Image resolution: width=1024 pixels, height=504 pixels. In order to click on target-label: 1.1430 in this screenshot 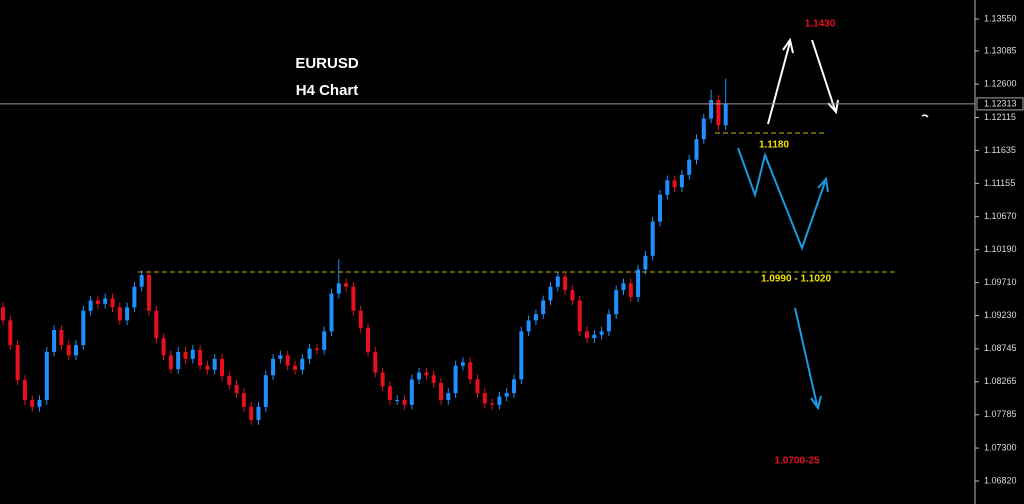, I will do `click(820, 24)`.